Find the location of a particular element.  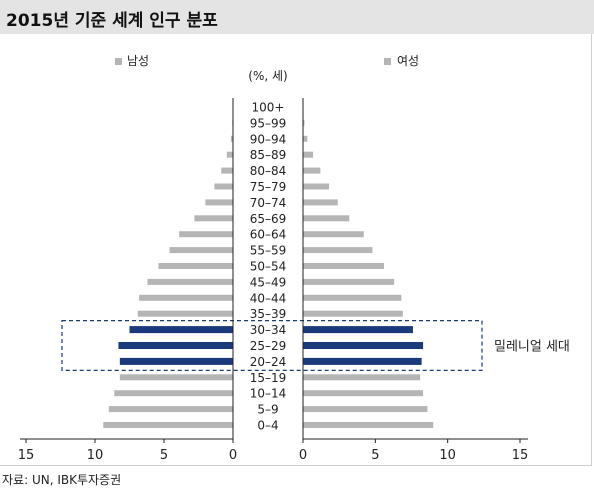

legend-swatch-male is located at coordinates (118, 61).